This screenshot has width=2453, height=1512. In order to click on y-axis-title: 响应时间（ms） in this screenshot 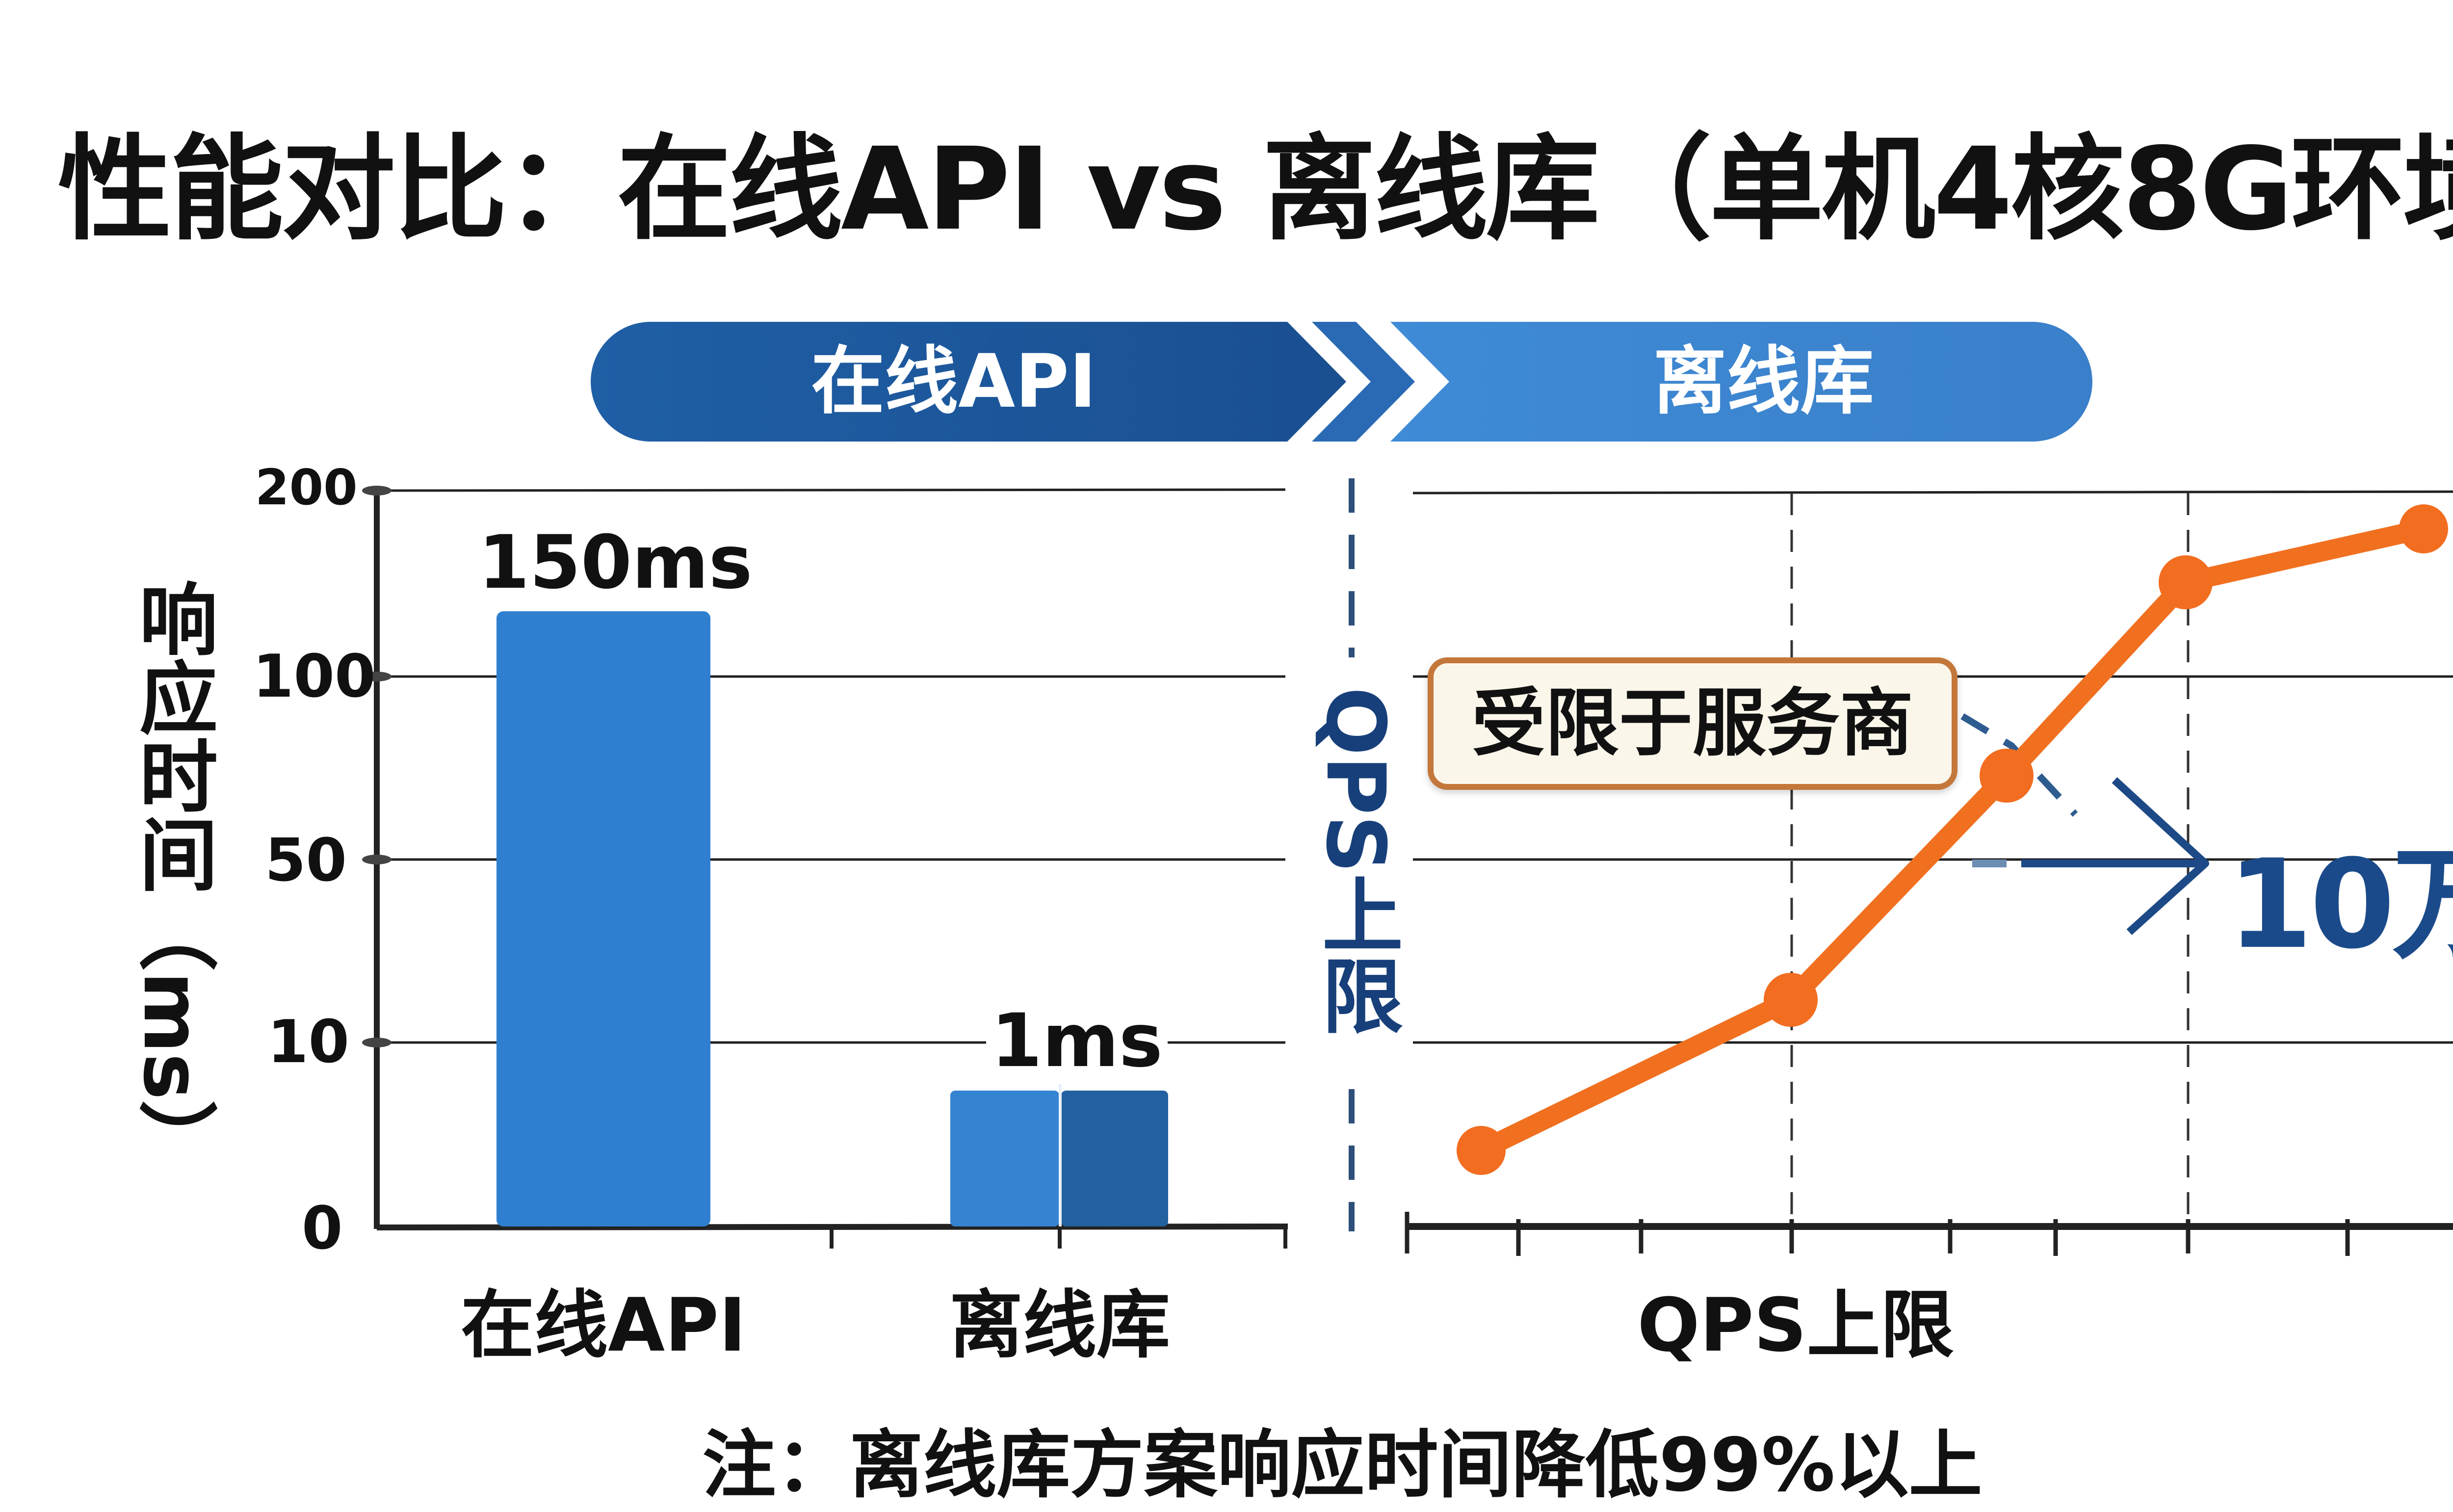, I will do `click(172, 879)`.